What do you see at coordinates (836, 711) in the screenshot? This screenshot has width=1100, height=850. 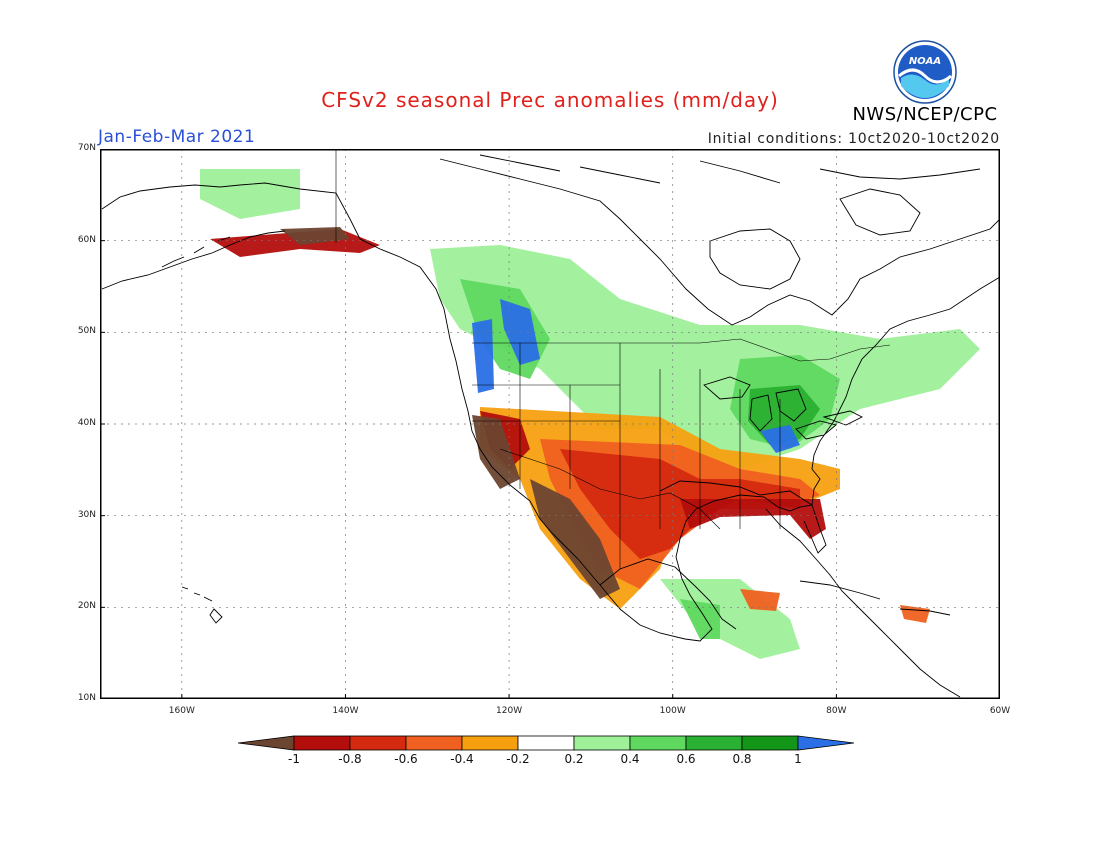 I see `longitude-label: 80W` at bounding box center [836, 711].